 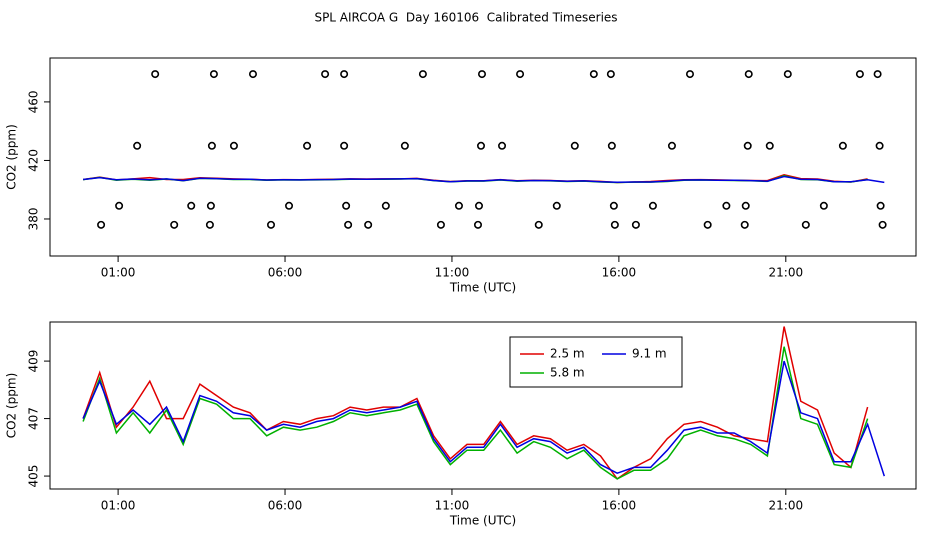 What do you see at coordinates (34, 101) in the screenshot?
I see `y-tick-label: 460` at bounding box center [34, 101].